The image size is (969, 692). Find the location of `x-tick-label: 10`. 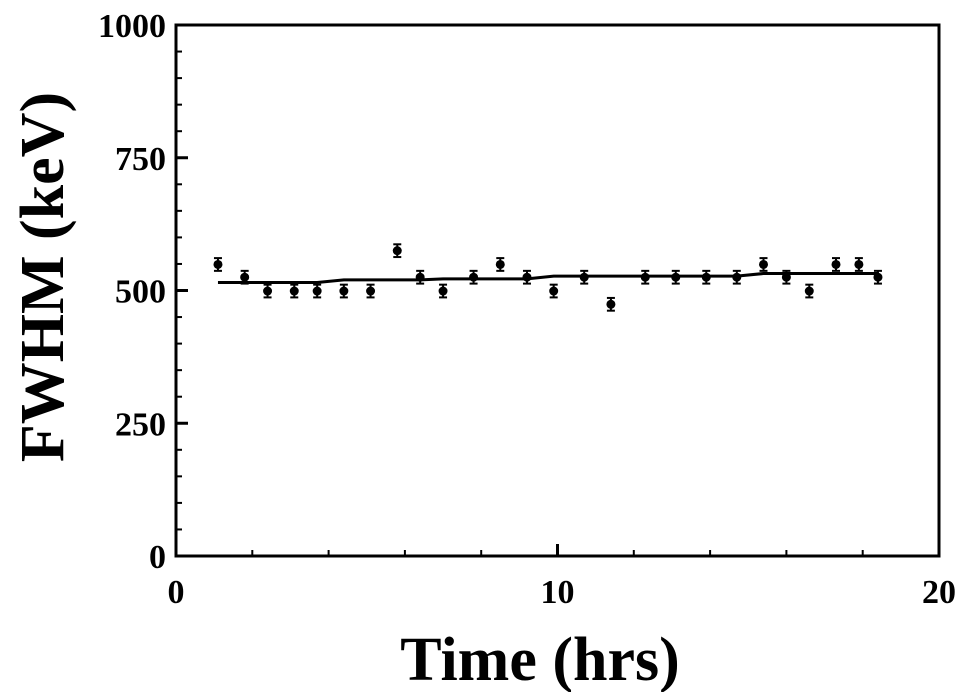

x-tick-label: 10 is located at coordinates (558, 592).